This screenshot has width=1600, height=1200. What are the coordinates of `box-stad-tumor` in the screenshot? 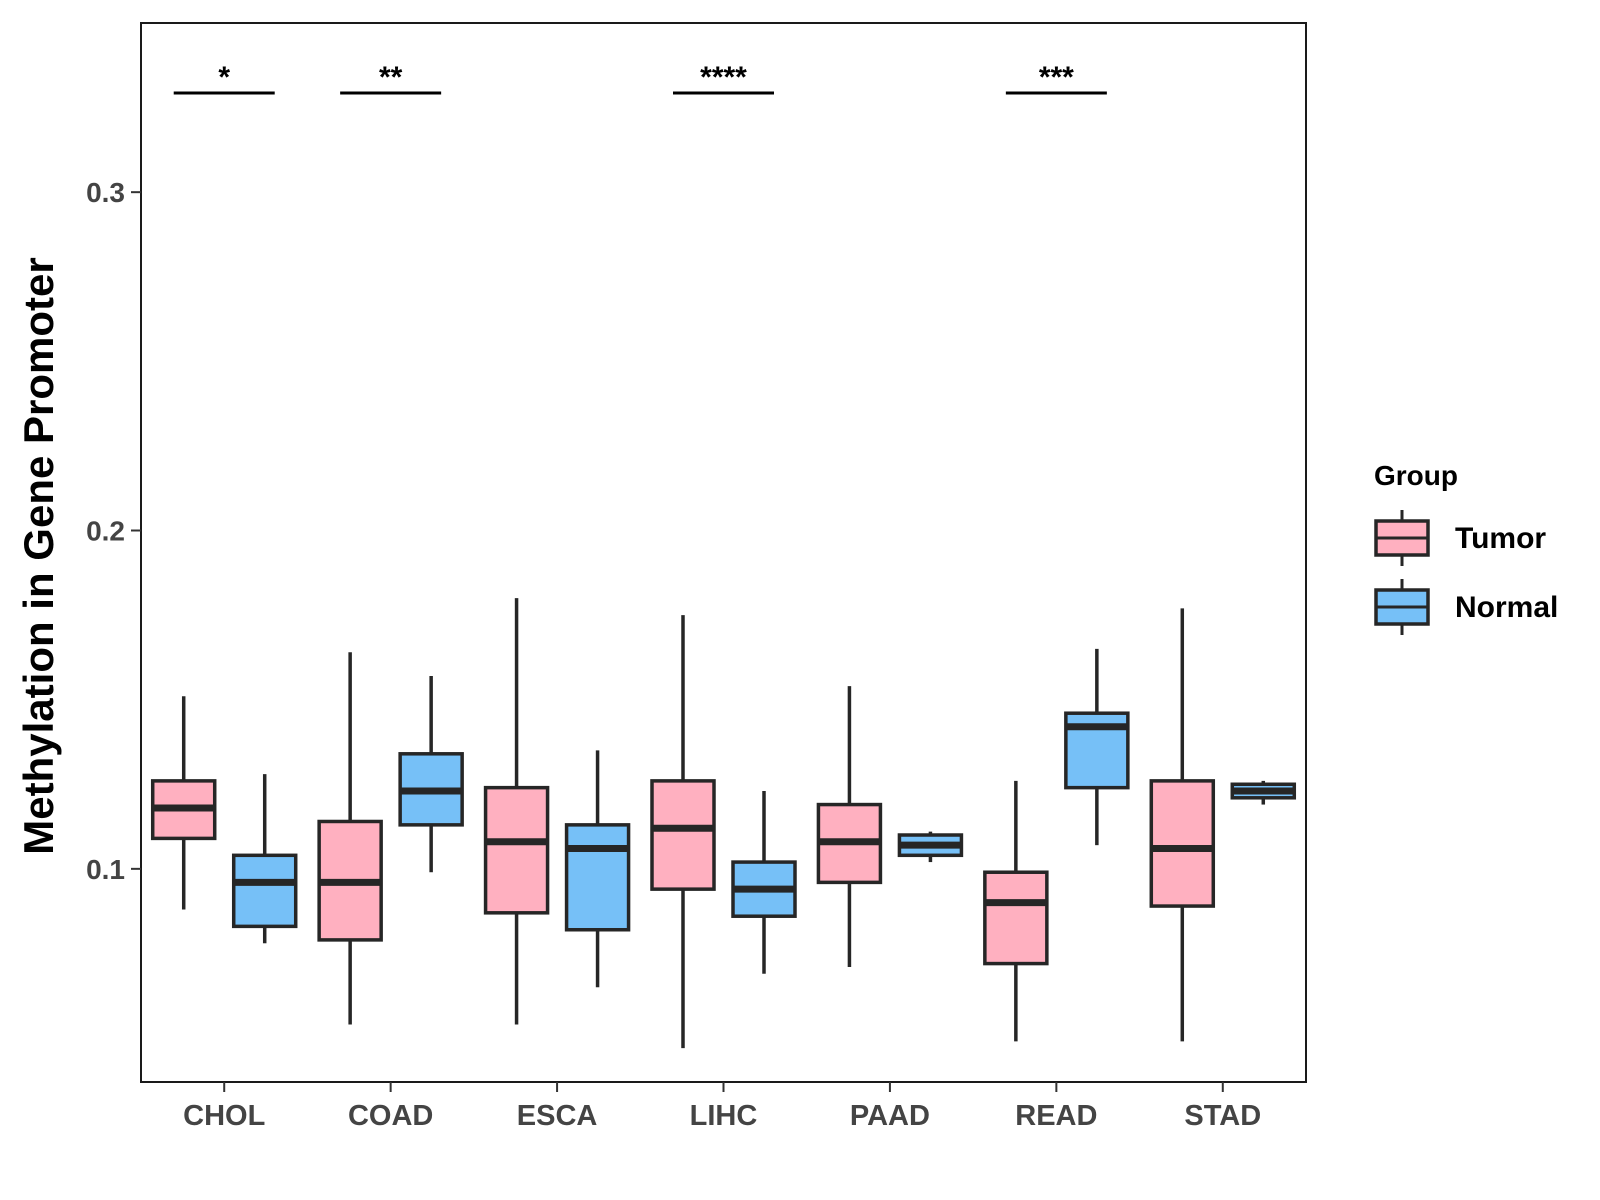 It's located at (1182, 825).